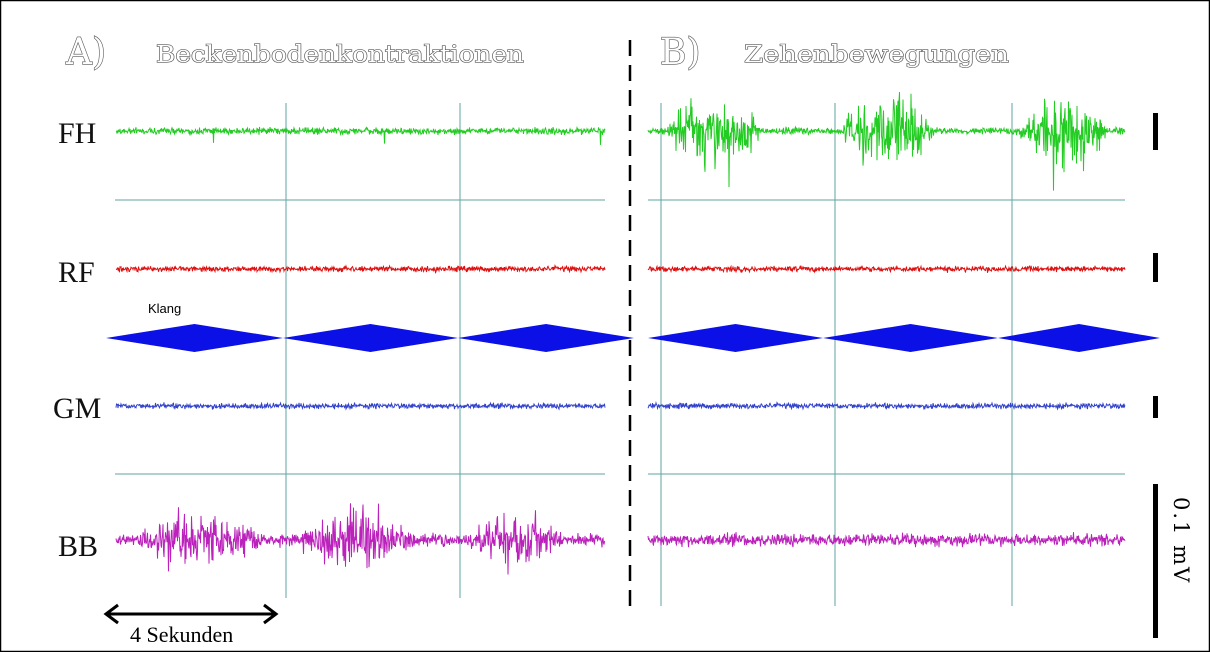 The image size is (1210, 652). Describe the element at coordinates (886, 406) in the screenshot. I see `trace-gm-panel-b` at that location.